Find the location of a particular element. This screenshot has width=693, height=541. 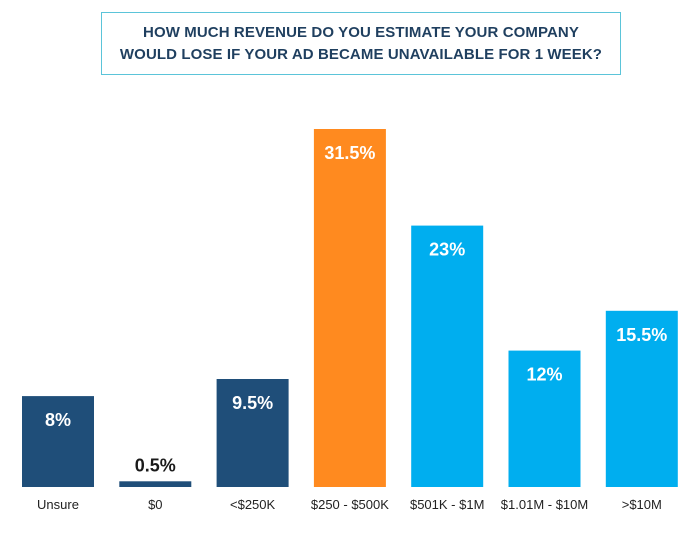

value-label-5: 12% is located at coordinates (544, 375).